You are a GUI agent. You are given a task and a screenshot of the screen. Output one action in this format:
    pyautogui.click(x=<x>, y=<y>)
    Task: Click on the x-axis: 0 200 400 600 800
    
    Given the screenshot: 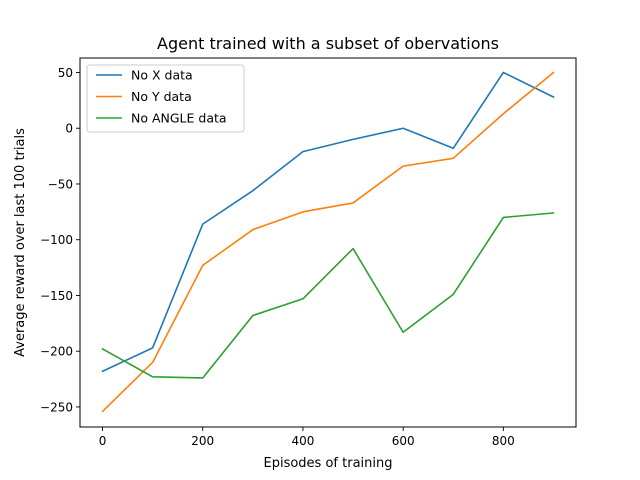 What is the action you would take?
    pyautogui.click(x=307, y=437)
    